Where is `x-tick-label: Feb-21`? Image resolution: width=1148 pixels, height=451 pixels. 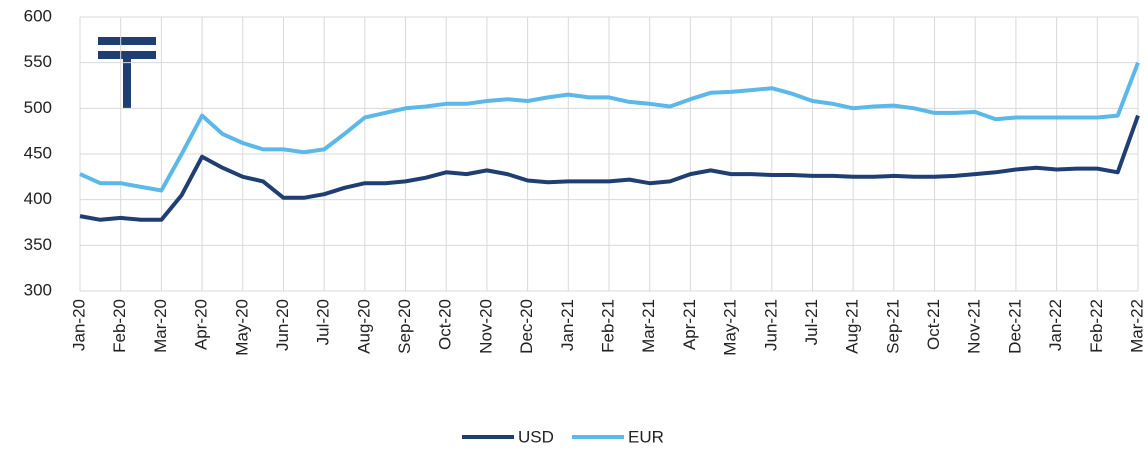 x-tick-label: Feb-21 is located at coordinates (607, 326).